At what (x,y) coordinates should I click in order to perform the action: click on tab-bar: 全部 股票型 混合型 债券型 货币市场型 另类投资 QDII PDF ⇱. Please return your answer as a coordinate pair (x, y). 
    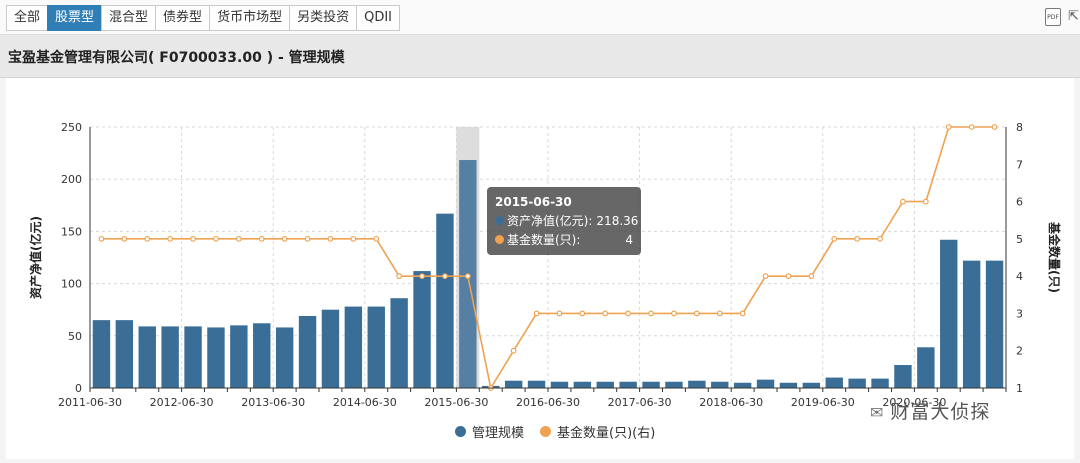
    Looking at the image, I should click on (540, 17).